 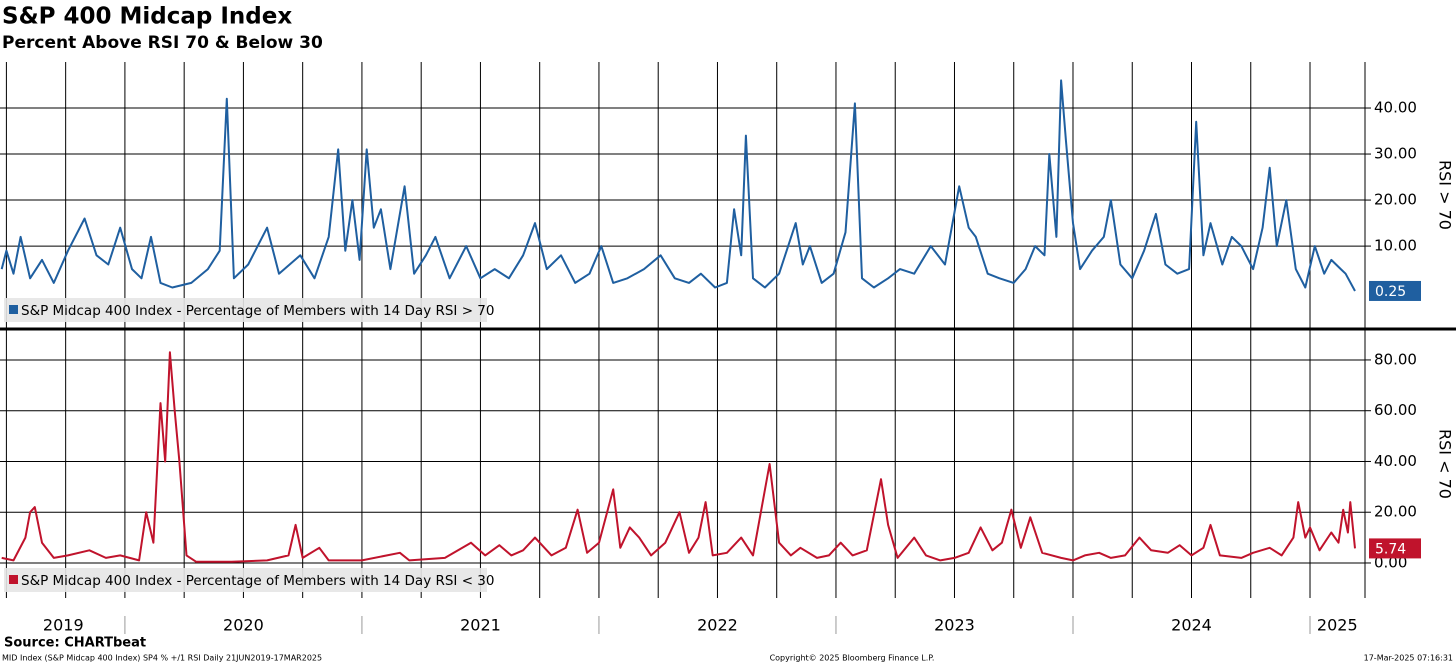 What do you see at coordinates (1390, 549) in the screenshot?
I see `end-label: 5.74` at bounding box center [1390, 549].